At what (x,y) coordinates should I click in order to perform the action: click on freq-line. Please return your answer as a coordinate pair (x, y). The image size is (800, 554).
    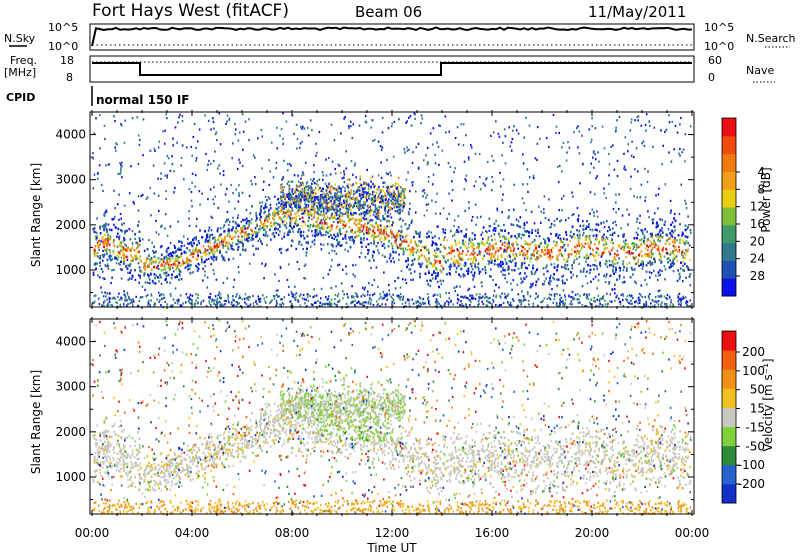
    Looking at the image, I should click on (392, 69).